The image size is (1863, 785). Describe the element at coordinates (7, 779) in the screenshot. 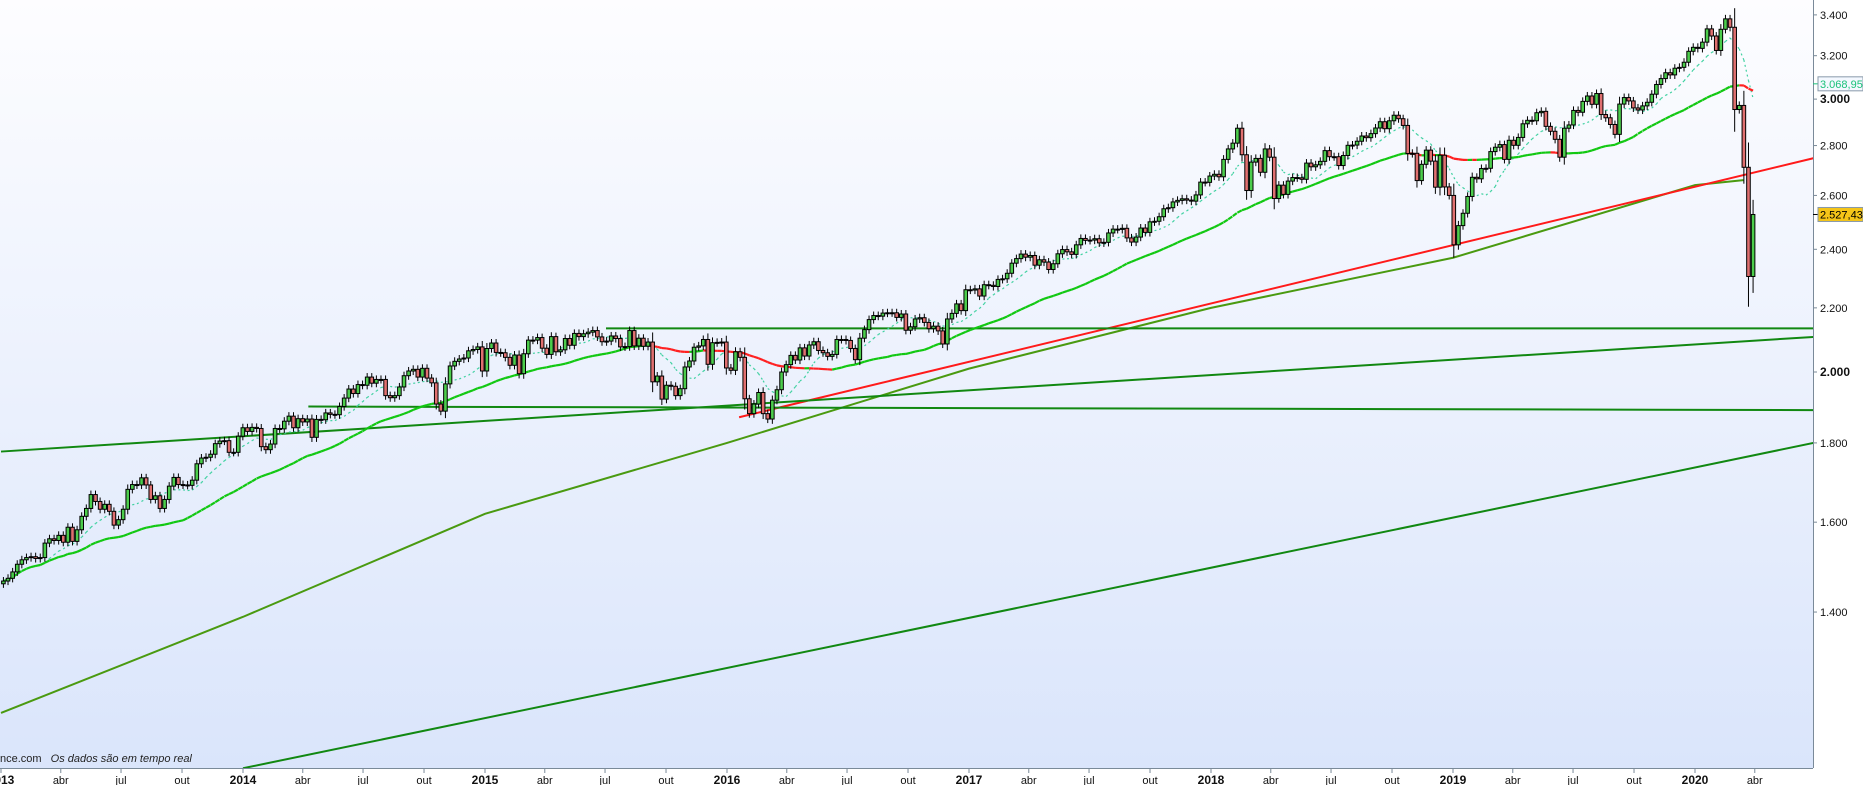

I see `x-tick-label: 2013` at that location.